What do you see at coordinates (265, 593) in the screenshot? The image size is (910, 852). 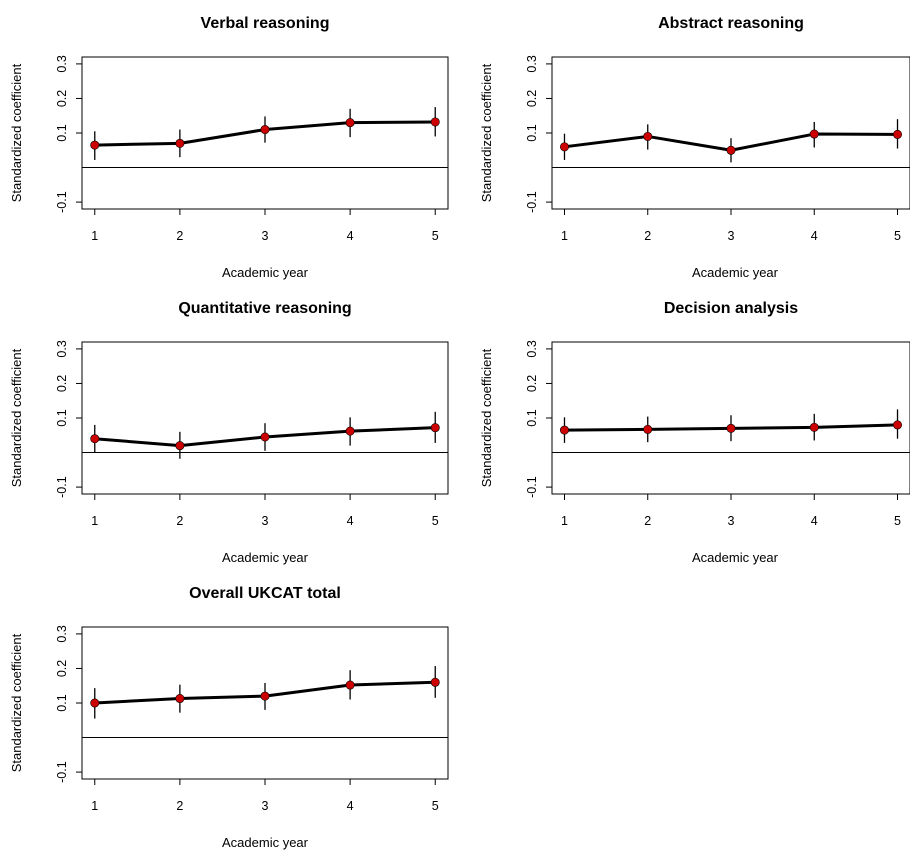 I see `panel-title: Overall UKCAT total` at bounding box center [265, 593].